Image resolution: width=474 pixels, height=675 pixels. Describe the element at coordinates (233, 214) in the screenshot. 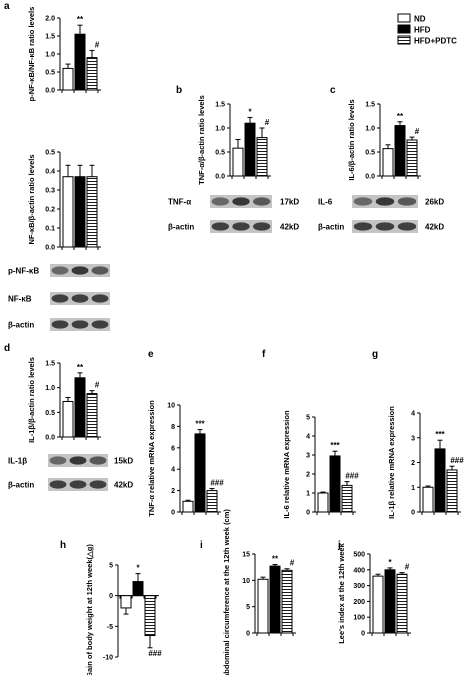

I see `western-blot-b: TNF-α 17kD β-actin 42kD` at that location.